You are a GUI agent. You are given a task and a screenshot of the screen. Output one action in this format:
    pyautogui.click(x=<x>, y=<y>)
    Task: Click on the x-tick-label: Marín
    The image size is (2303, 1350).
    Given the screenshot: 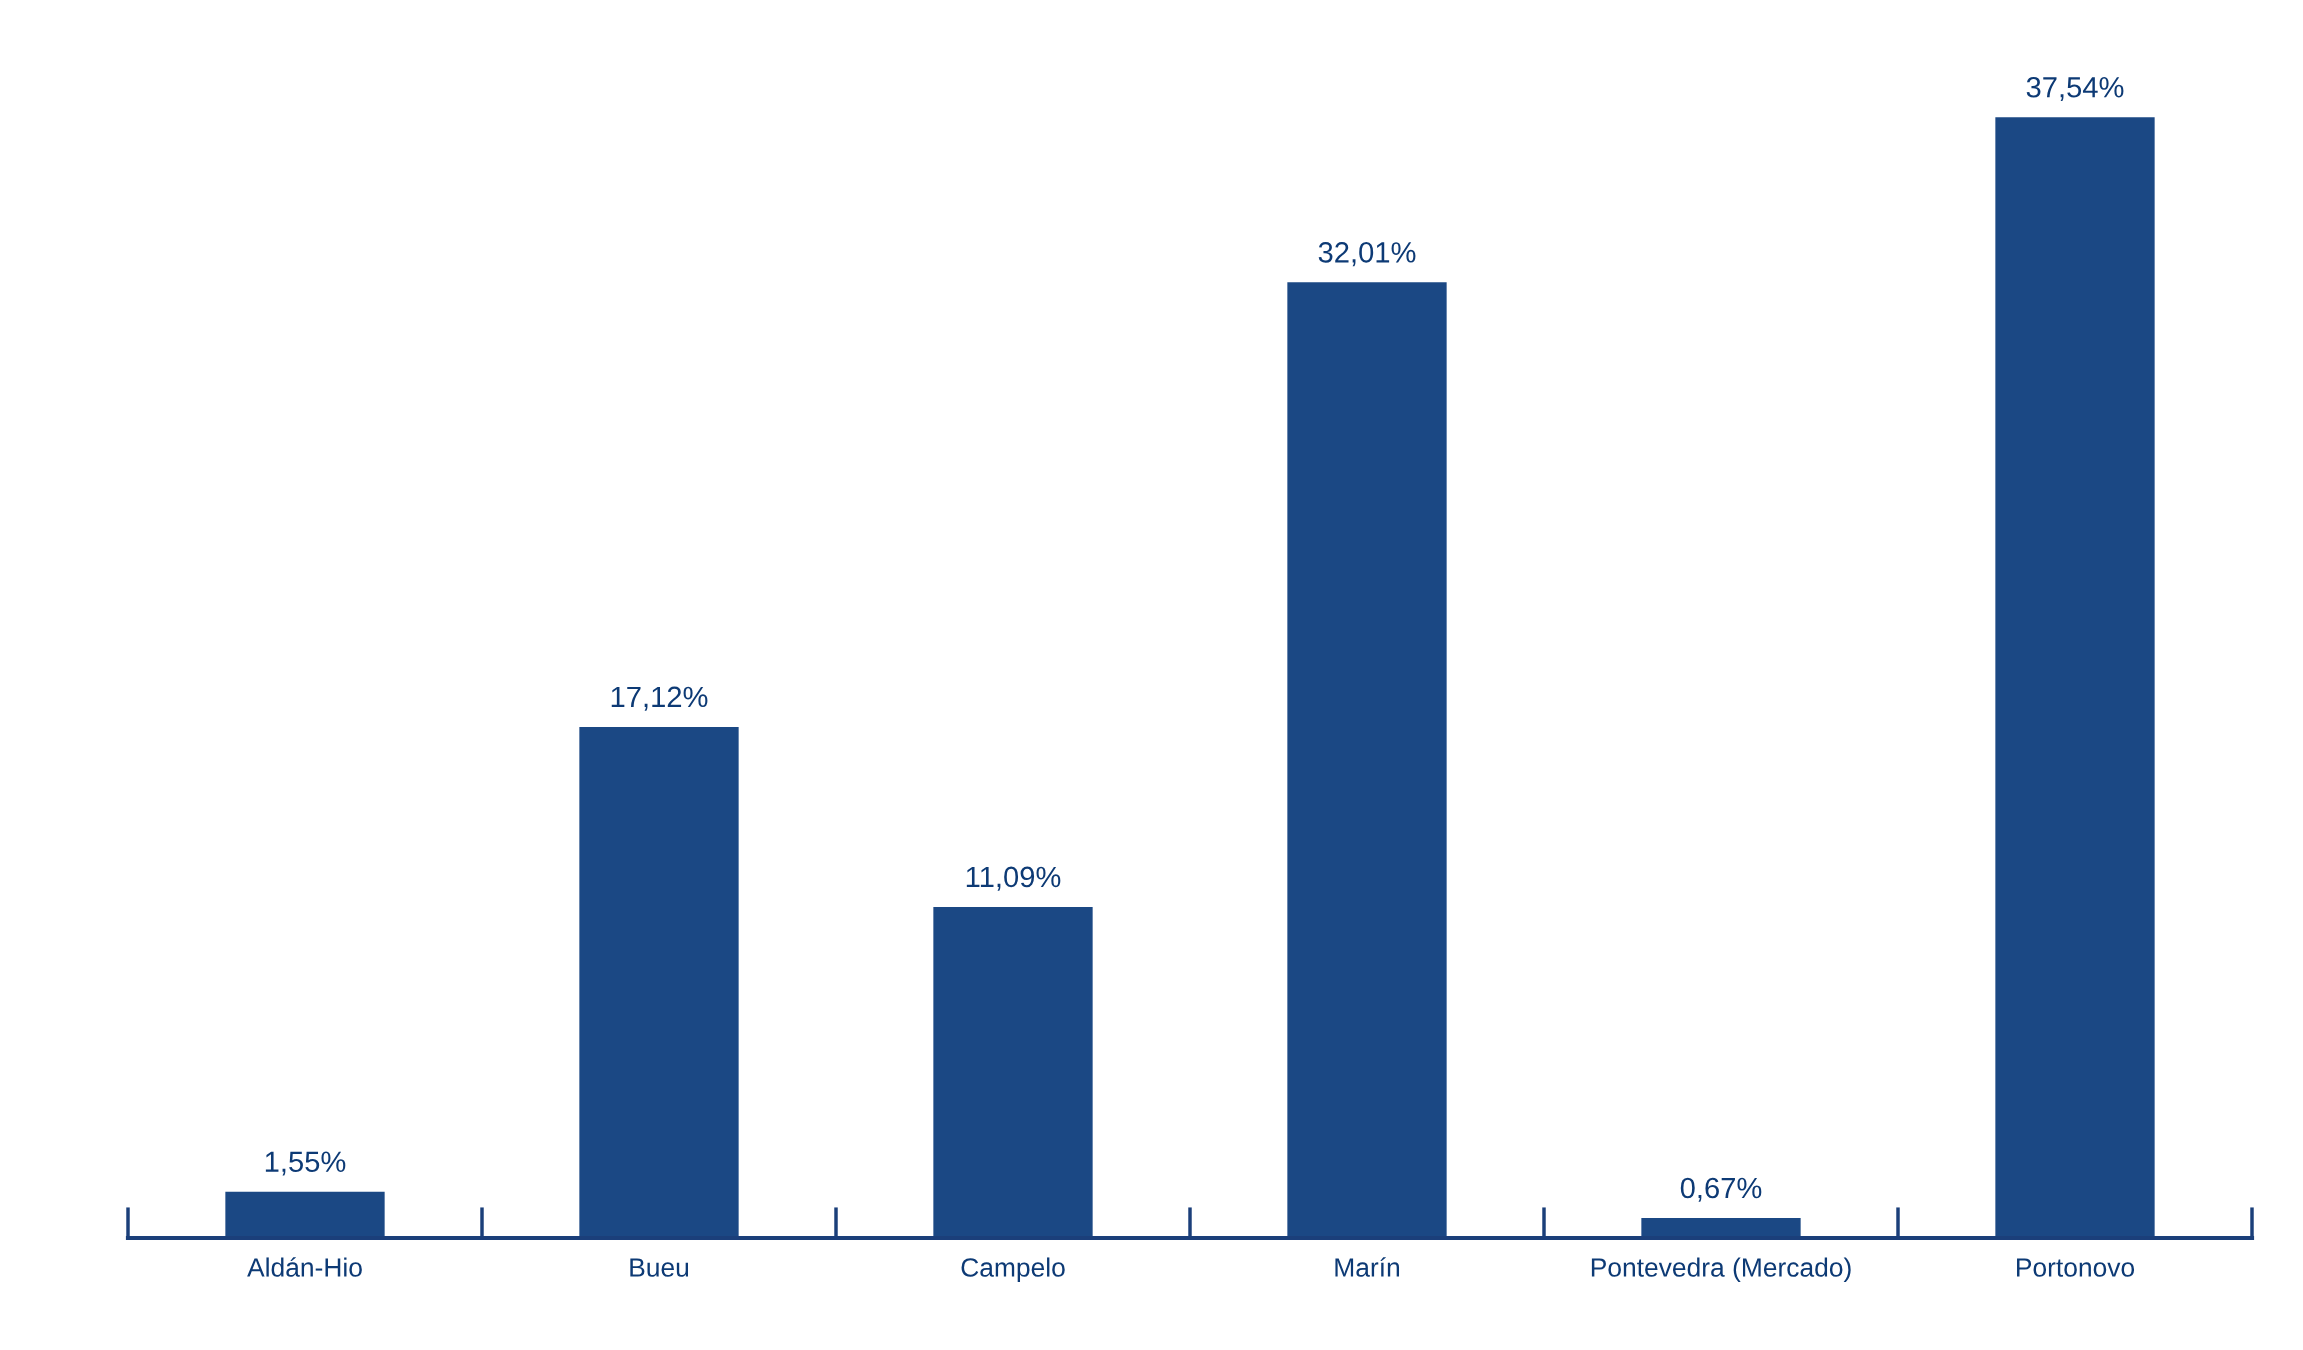 What is the action you would take?
    pyautogui.click(x=1367, y=1267)
    